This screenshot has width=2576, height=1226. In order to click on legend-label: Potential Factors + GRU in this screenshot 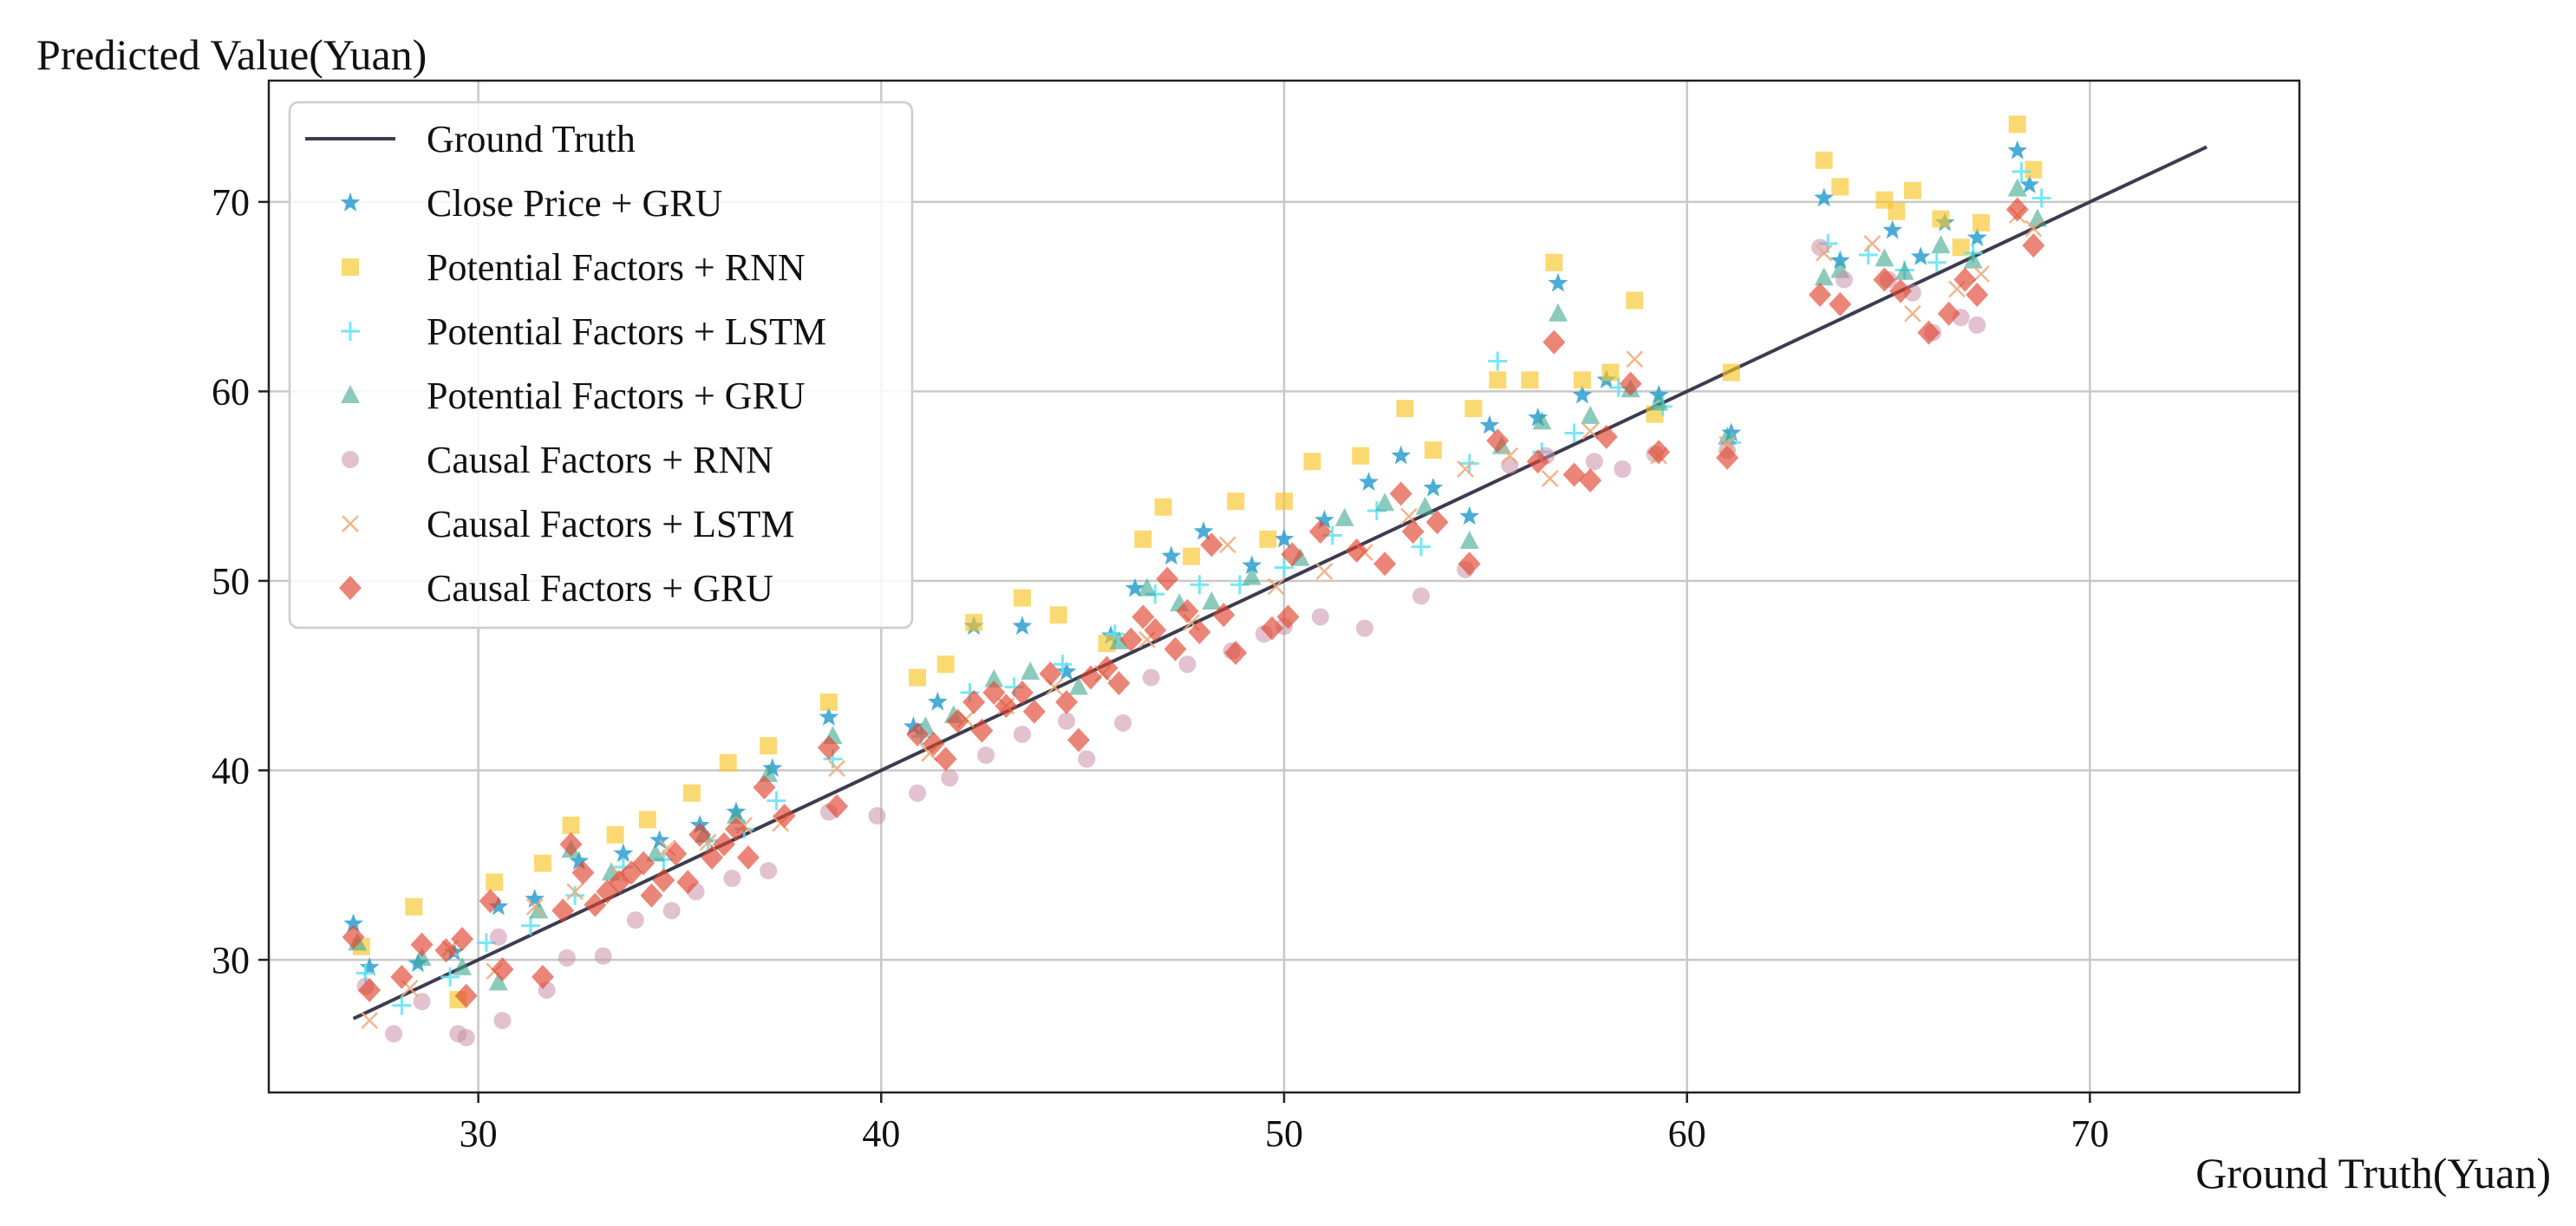, I will do `click(616, 396)`.